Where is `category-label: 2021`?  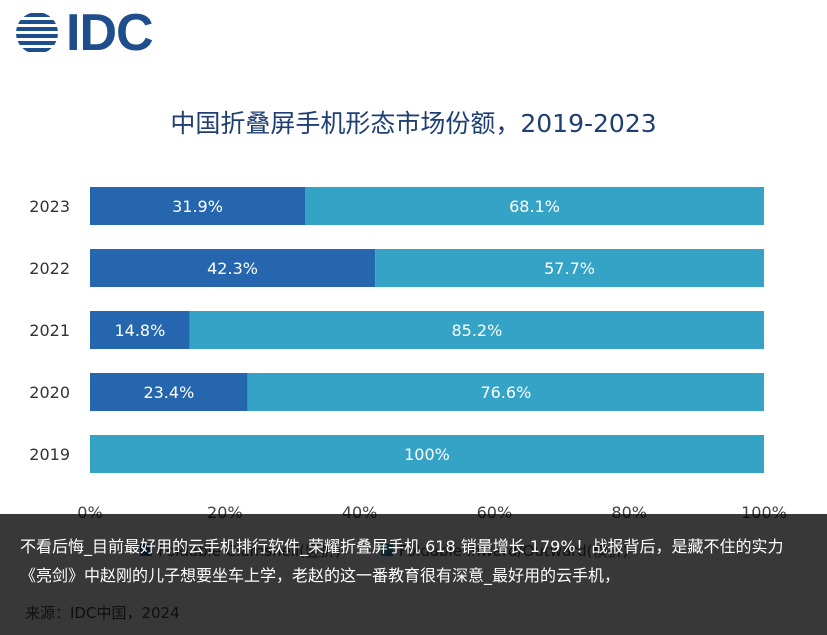 category-label: 2021 is located at coordinates (49, 330).